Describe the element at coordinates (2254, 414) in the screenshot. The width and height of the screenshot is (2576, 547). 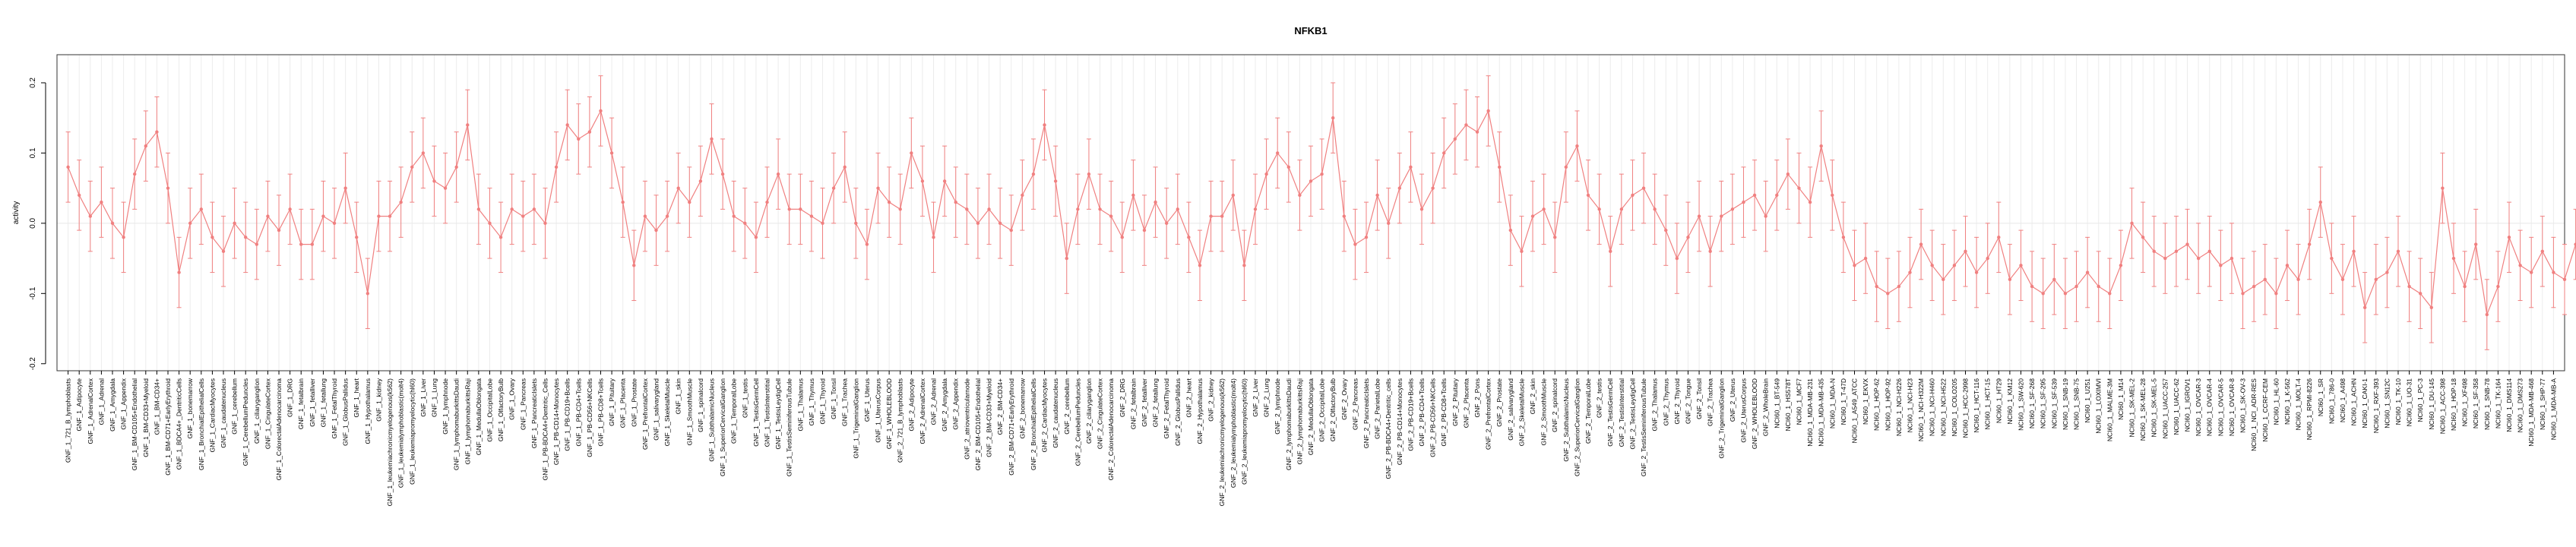
I see `x-tick-label: NCI60_1_NCI_ADR-RES` at that location.